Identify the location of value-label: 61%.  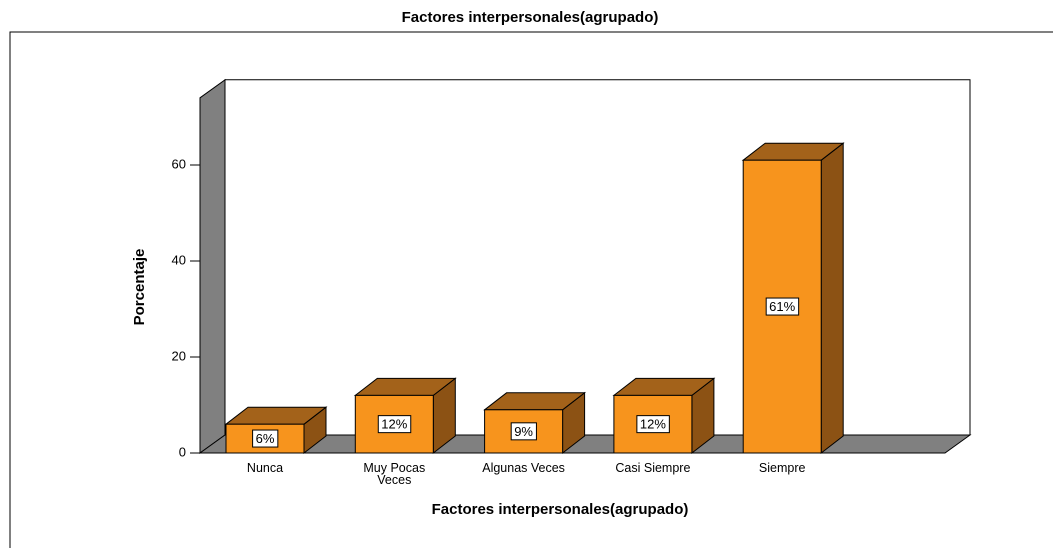
(782, 306).